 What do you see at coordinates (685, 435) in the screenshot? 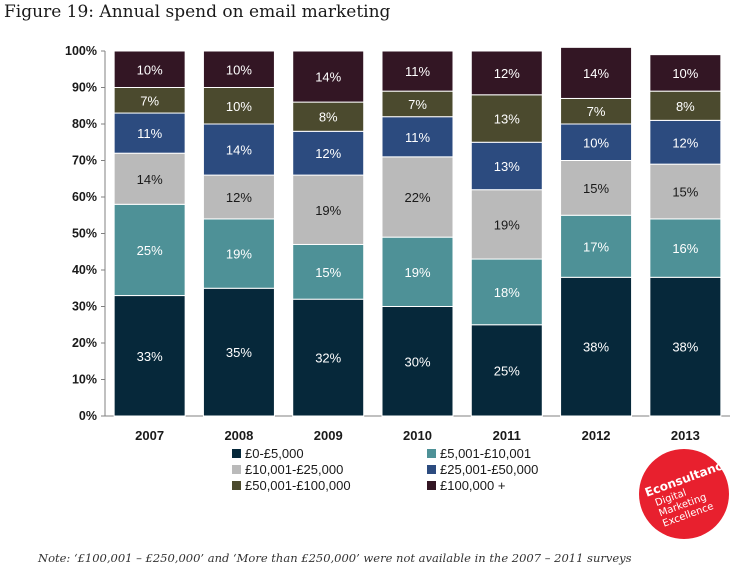
I see `x-tick-label: 2013` at bounding box center [685, 435].